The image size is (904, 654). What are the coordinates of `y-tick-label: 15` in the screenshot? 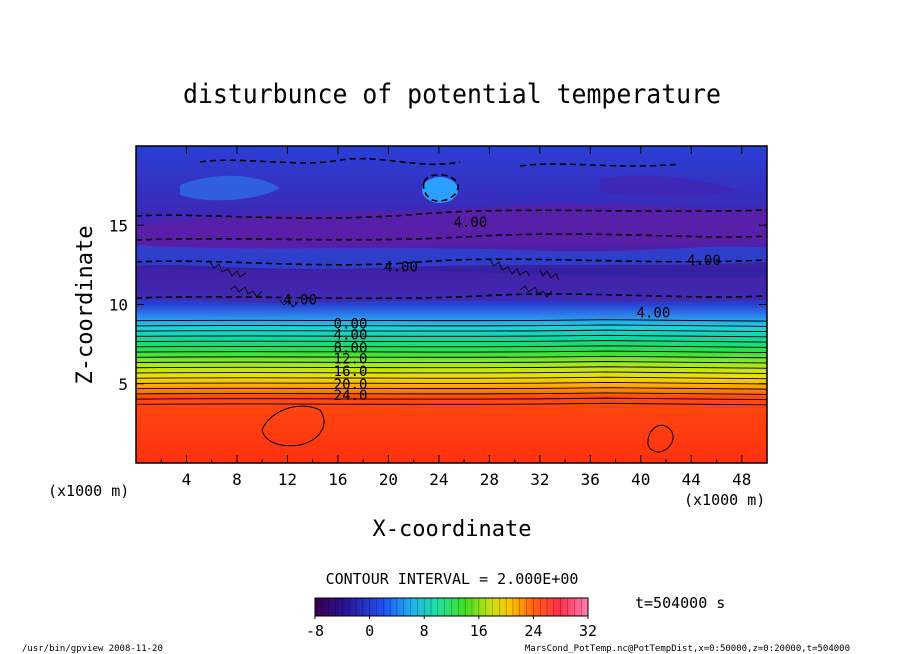 It's located at (118, 225).